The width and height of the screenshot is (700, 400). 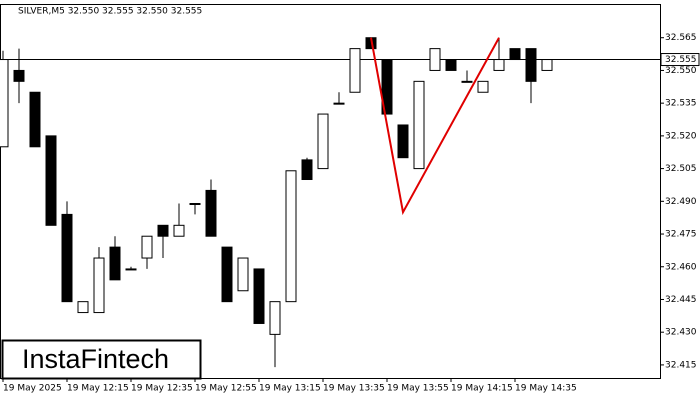 What do you see at coordinates (418, 389) in the screenshot?
I see `x-tick-label: 19 May 13:55` at bounding box center [418, 389].